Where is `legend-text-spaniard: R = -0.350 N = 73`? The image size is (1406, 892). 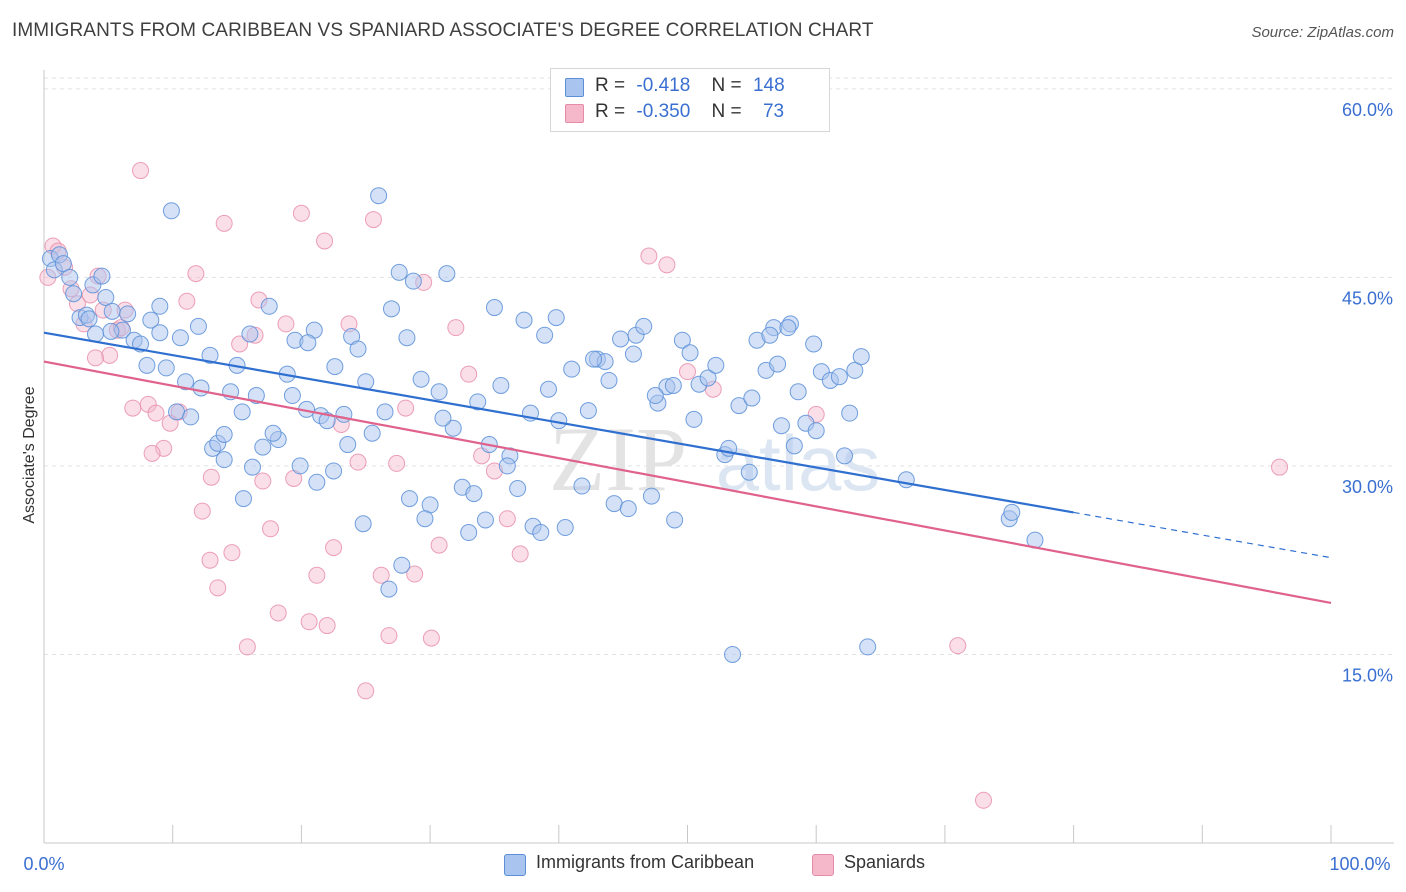 legend-text-spaniard: R = -0.350 N = 73 is located at coordinates (689, 112).